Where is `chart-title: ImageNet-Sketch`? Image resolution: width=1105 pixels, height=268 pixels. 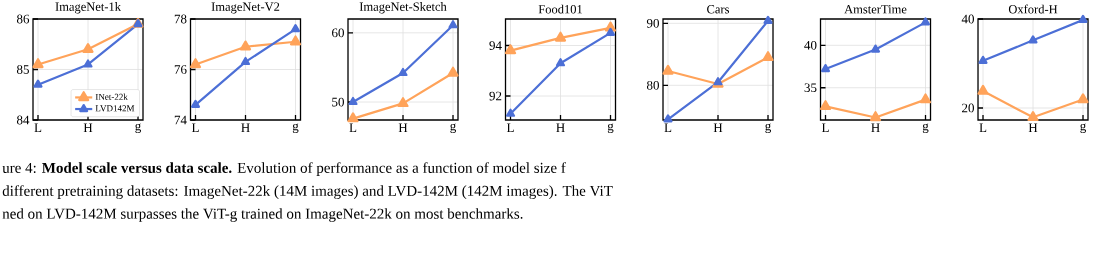
chart-title: ImageNet-Sketch is located at coordinates (403, 8).